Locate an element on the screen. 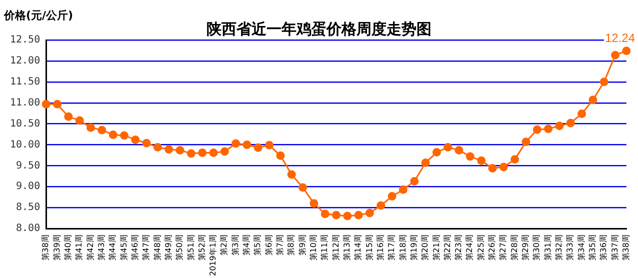  x-tick-label: 第19周 is located at coordinates (413, 247).